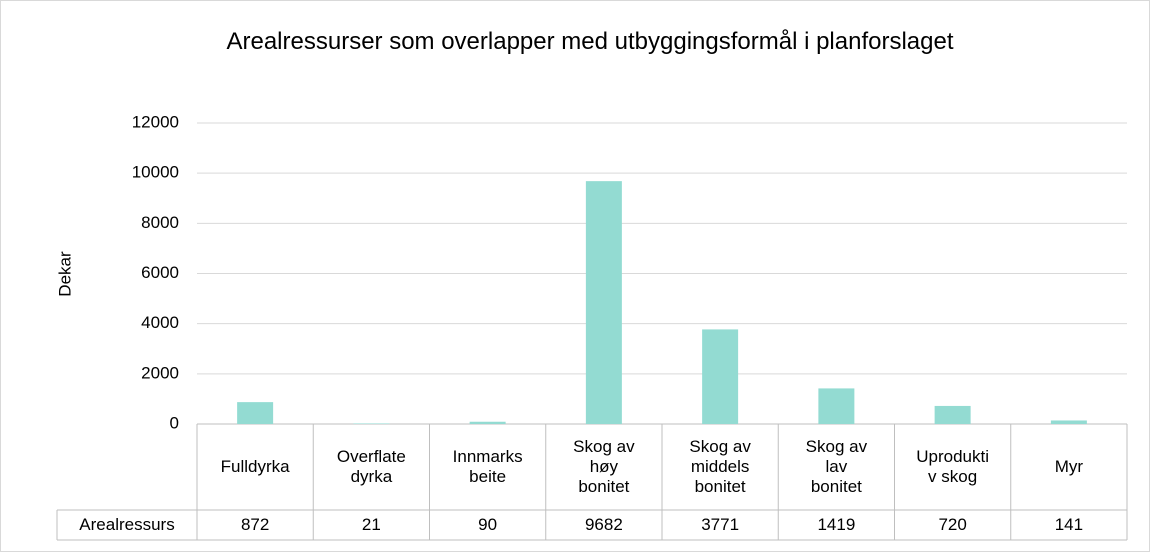 This screenshot has width=1151, height=553. I want to click on x-tick-label: Skog av middels bonitet, so click(720, 466).